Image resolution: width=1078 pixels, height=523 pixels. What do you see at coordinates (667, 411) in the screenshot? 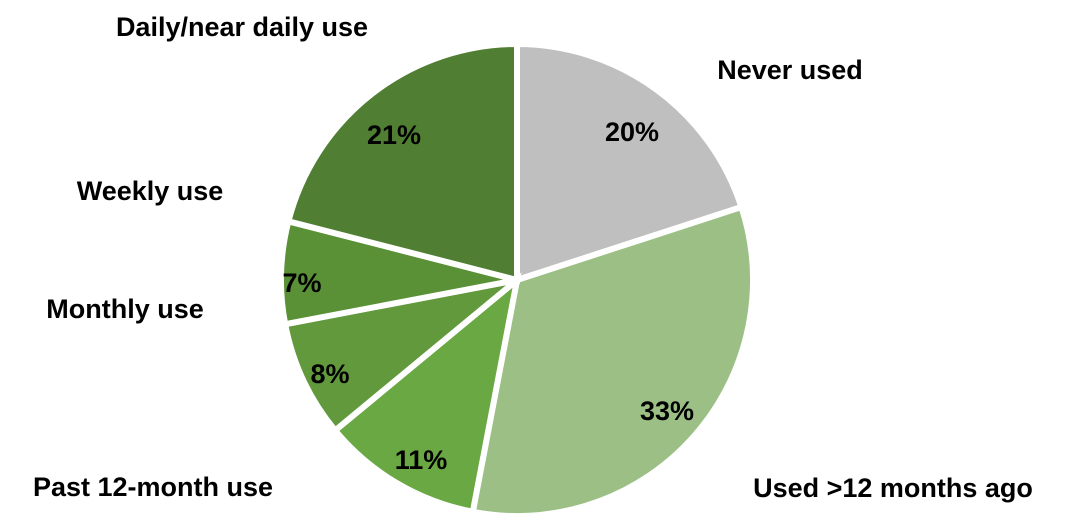
I see `percentage-label: 33%` at bounding box center [667, 411].